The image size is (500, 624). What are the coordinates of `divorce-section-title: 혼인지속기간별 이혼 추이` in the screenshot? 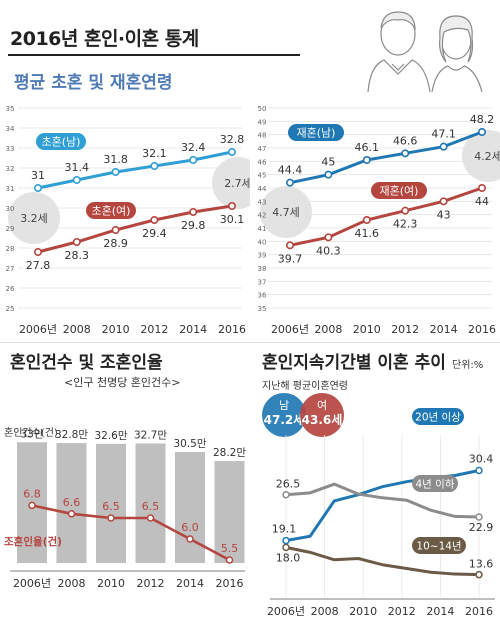 It's located at (354, 363).